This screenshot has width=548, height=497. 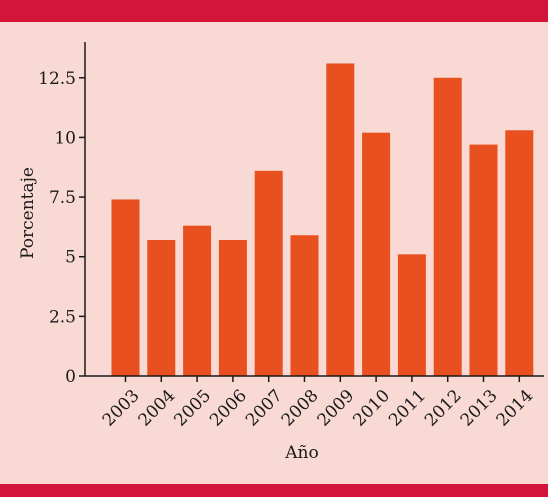 I want to click on bar-2005, so click(x=197, y=300).